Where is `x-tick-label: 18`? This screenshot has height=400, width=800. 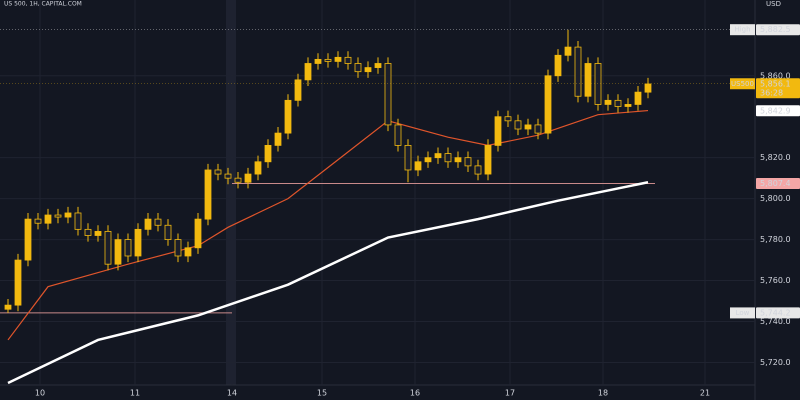 x-tick-label: 18 is located at coordinates (603, 393).